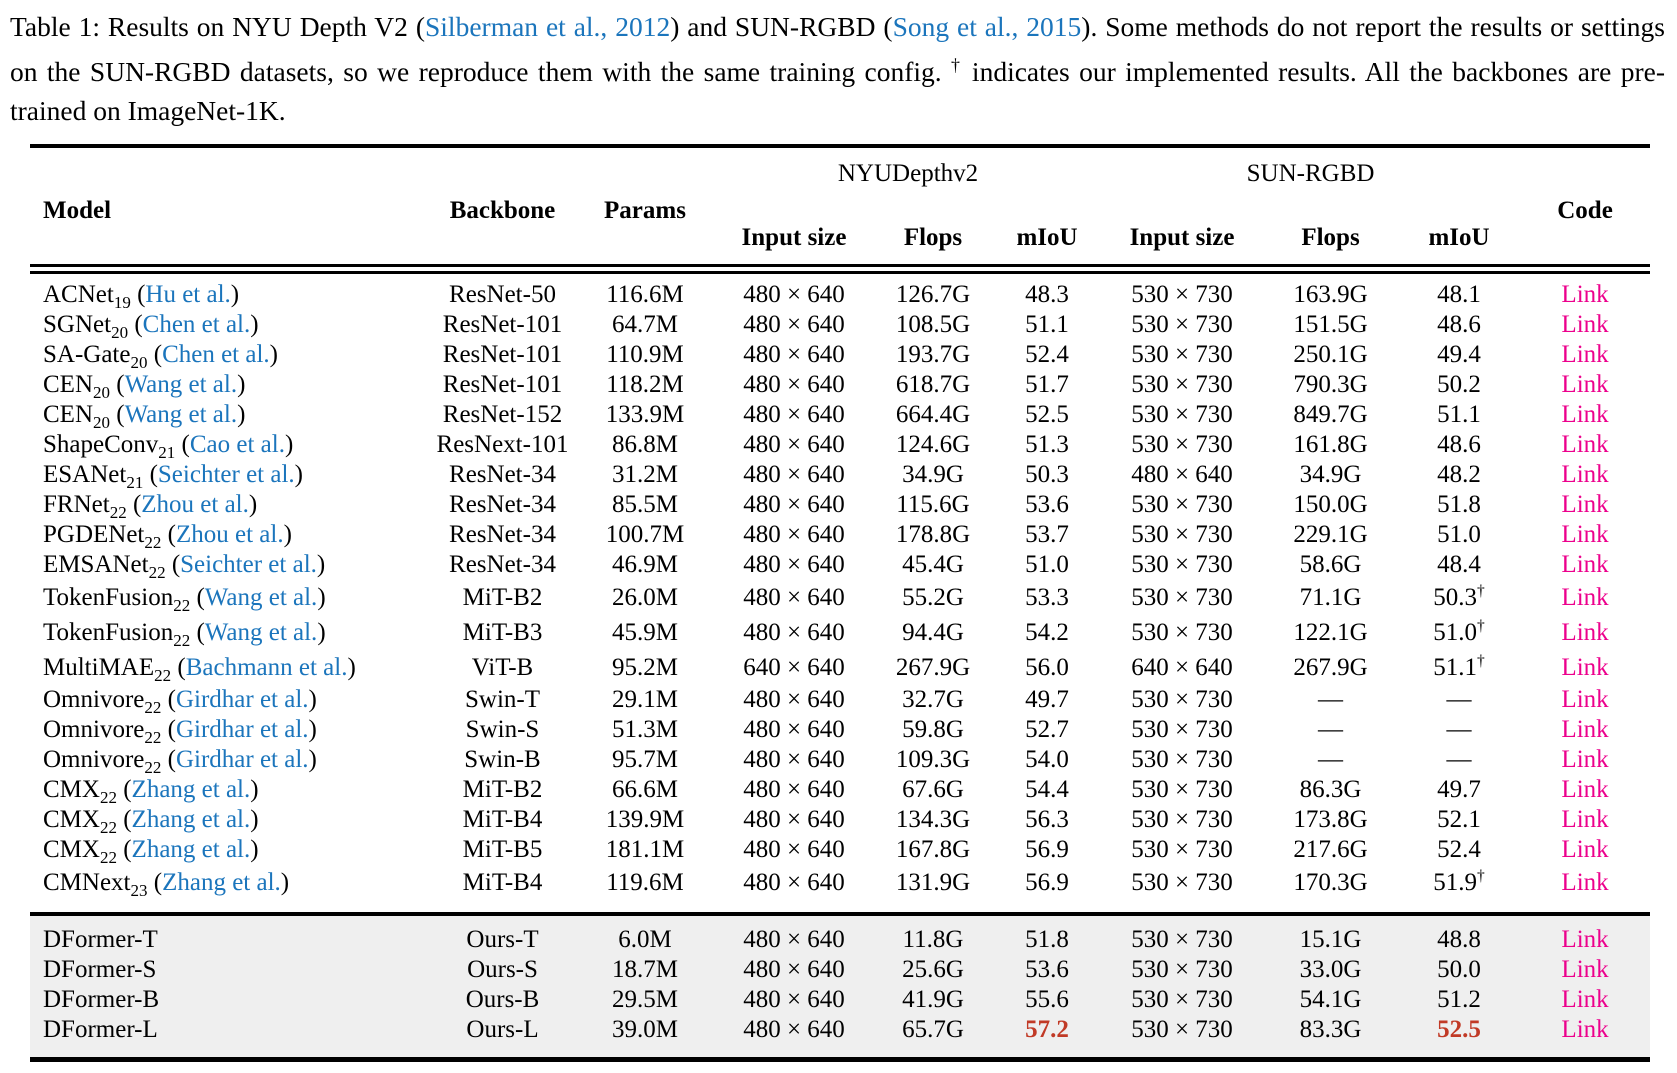  What do you see at coordinates (645, 883) in the screenshot?
I see `cell-params: 119.6M` at bounding box center [645, 883].